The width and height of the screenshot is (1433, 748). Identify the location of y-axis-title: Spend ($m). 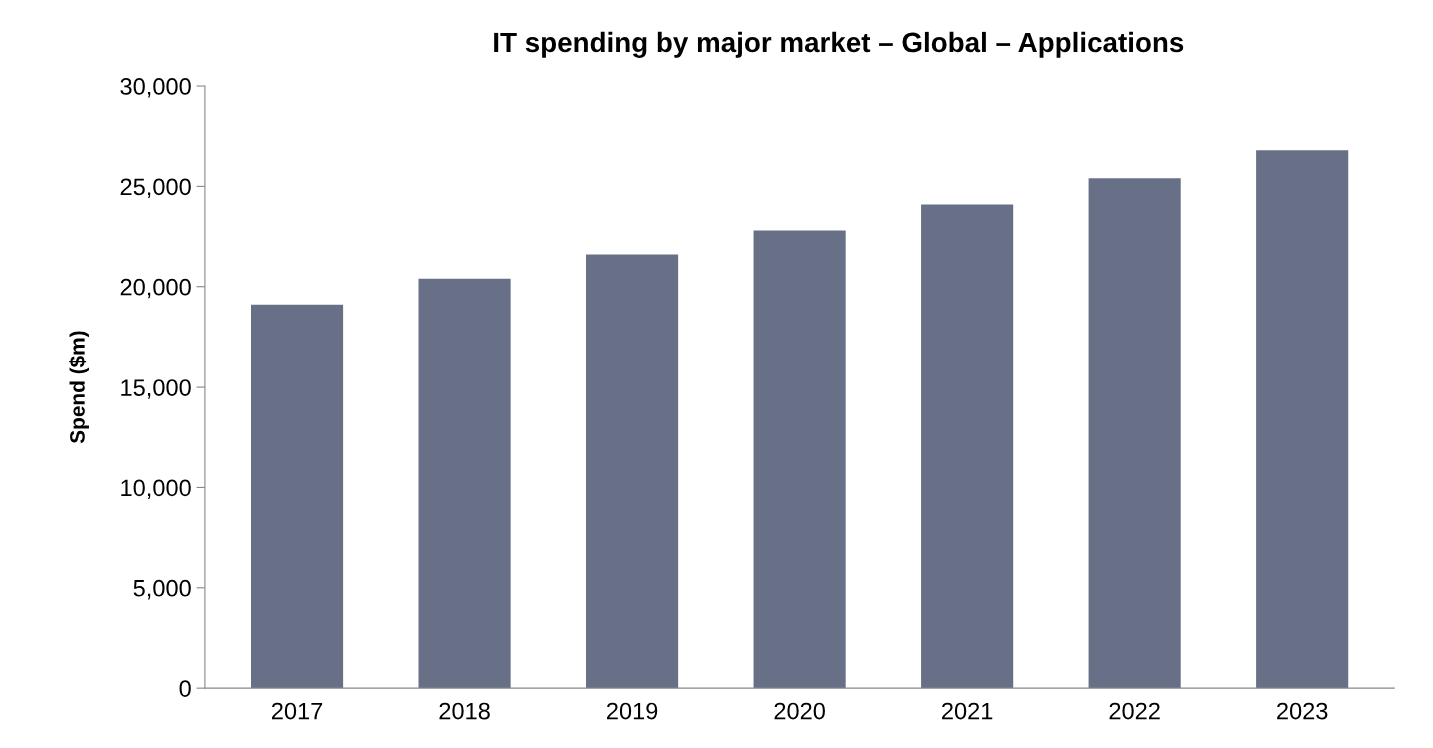
(79, 387).